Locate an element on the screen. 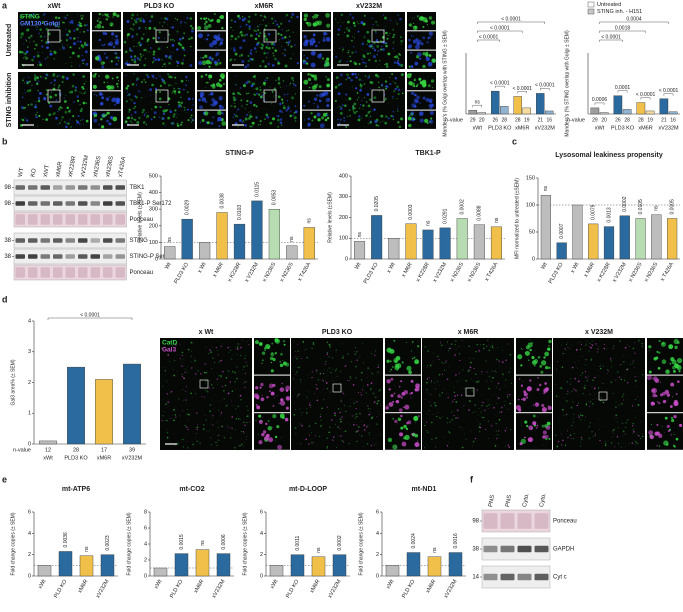  column-label: x Wt is located at coordinates (206, 332).